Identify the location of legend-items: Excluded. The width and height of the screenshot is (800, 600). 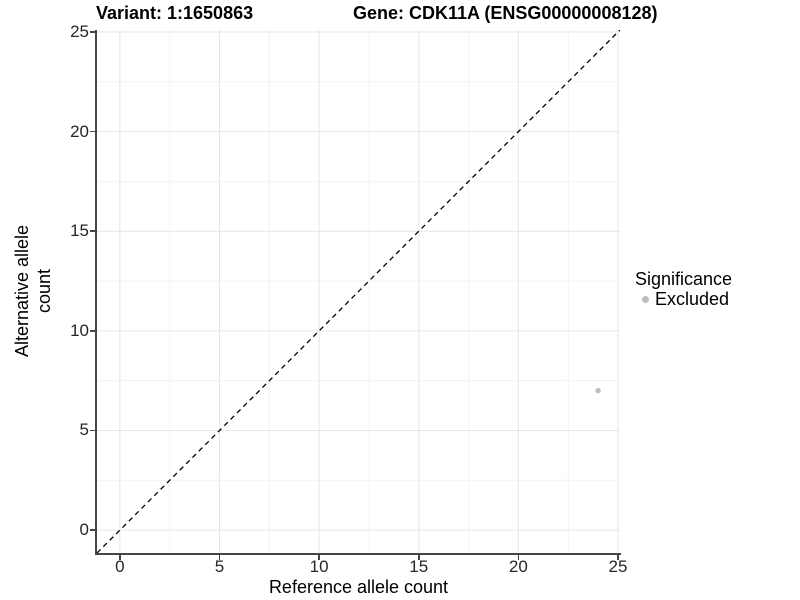
(683, 299).